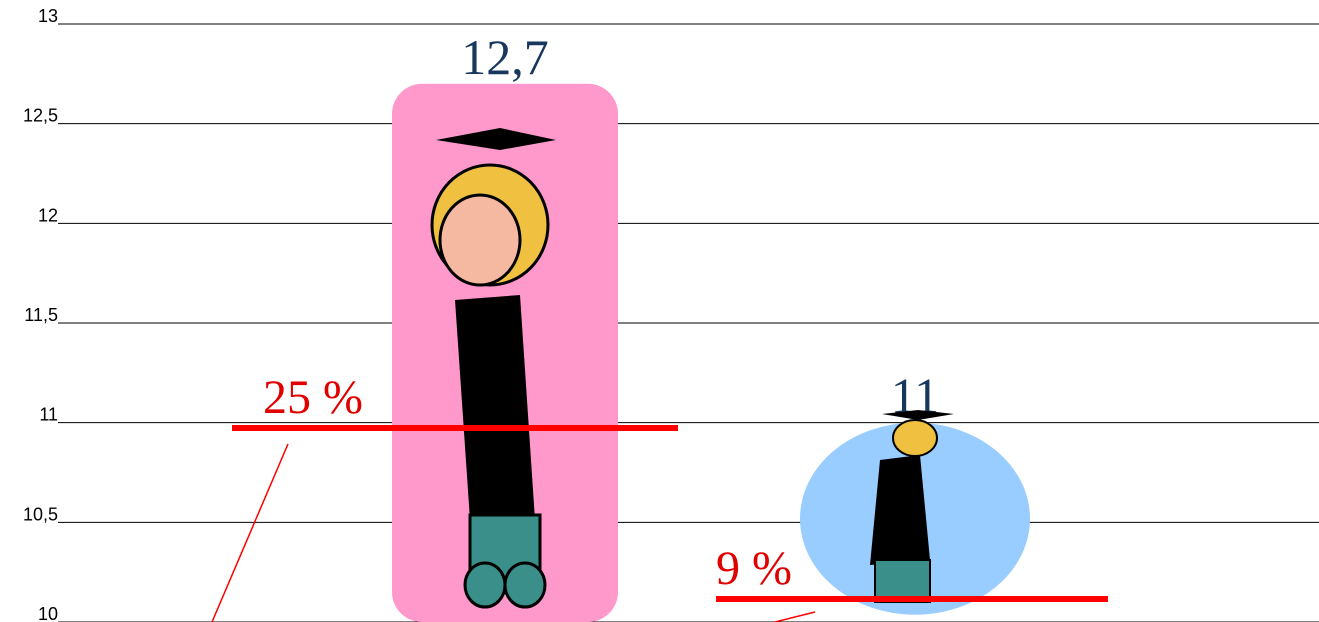 Image resolution: width=1319 pixels, height=622 pixels. What do you see at coordinates (48, 415) in the screenshot?
I see `y-tick-label: 11` at bounding box center [48, 415].